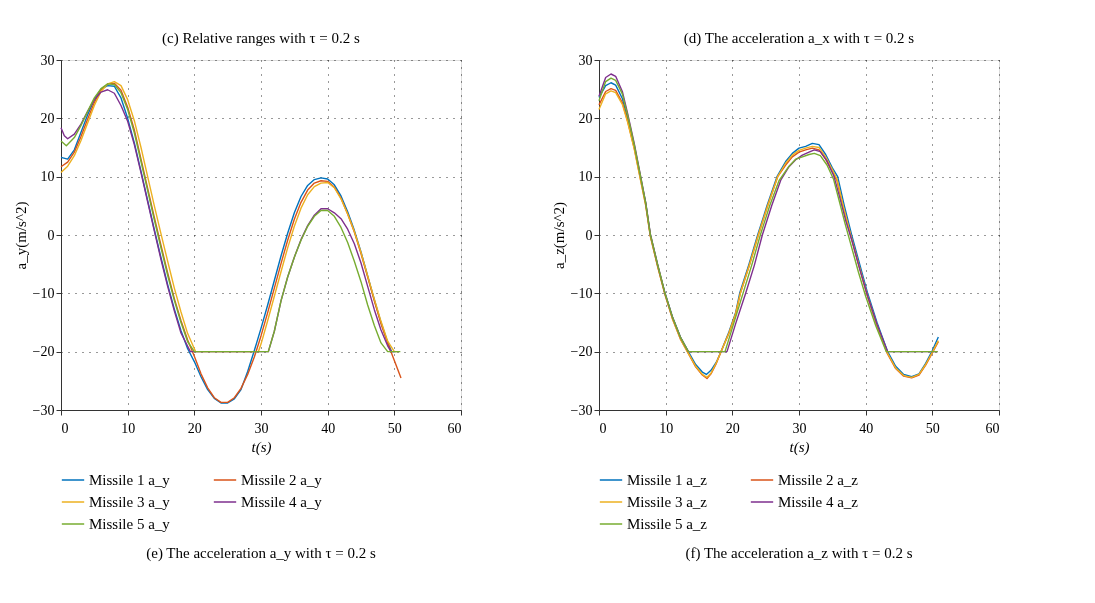 The image size is (1095, 603). What do you see at coordinates (799, 38) in the screenshot?
I see `text: (d) The acceleration a_x with τ = 0.2 s` at bounding box center [799, 38].